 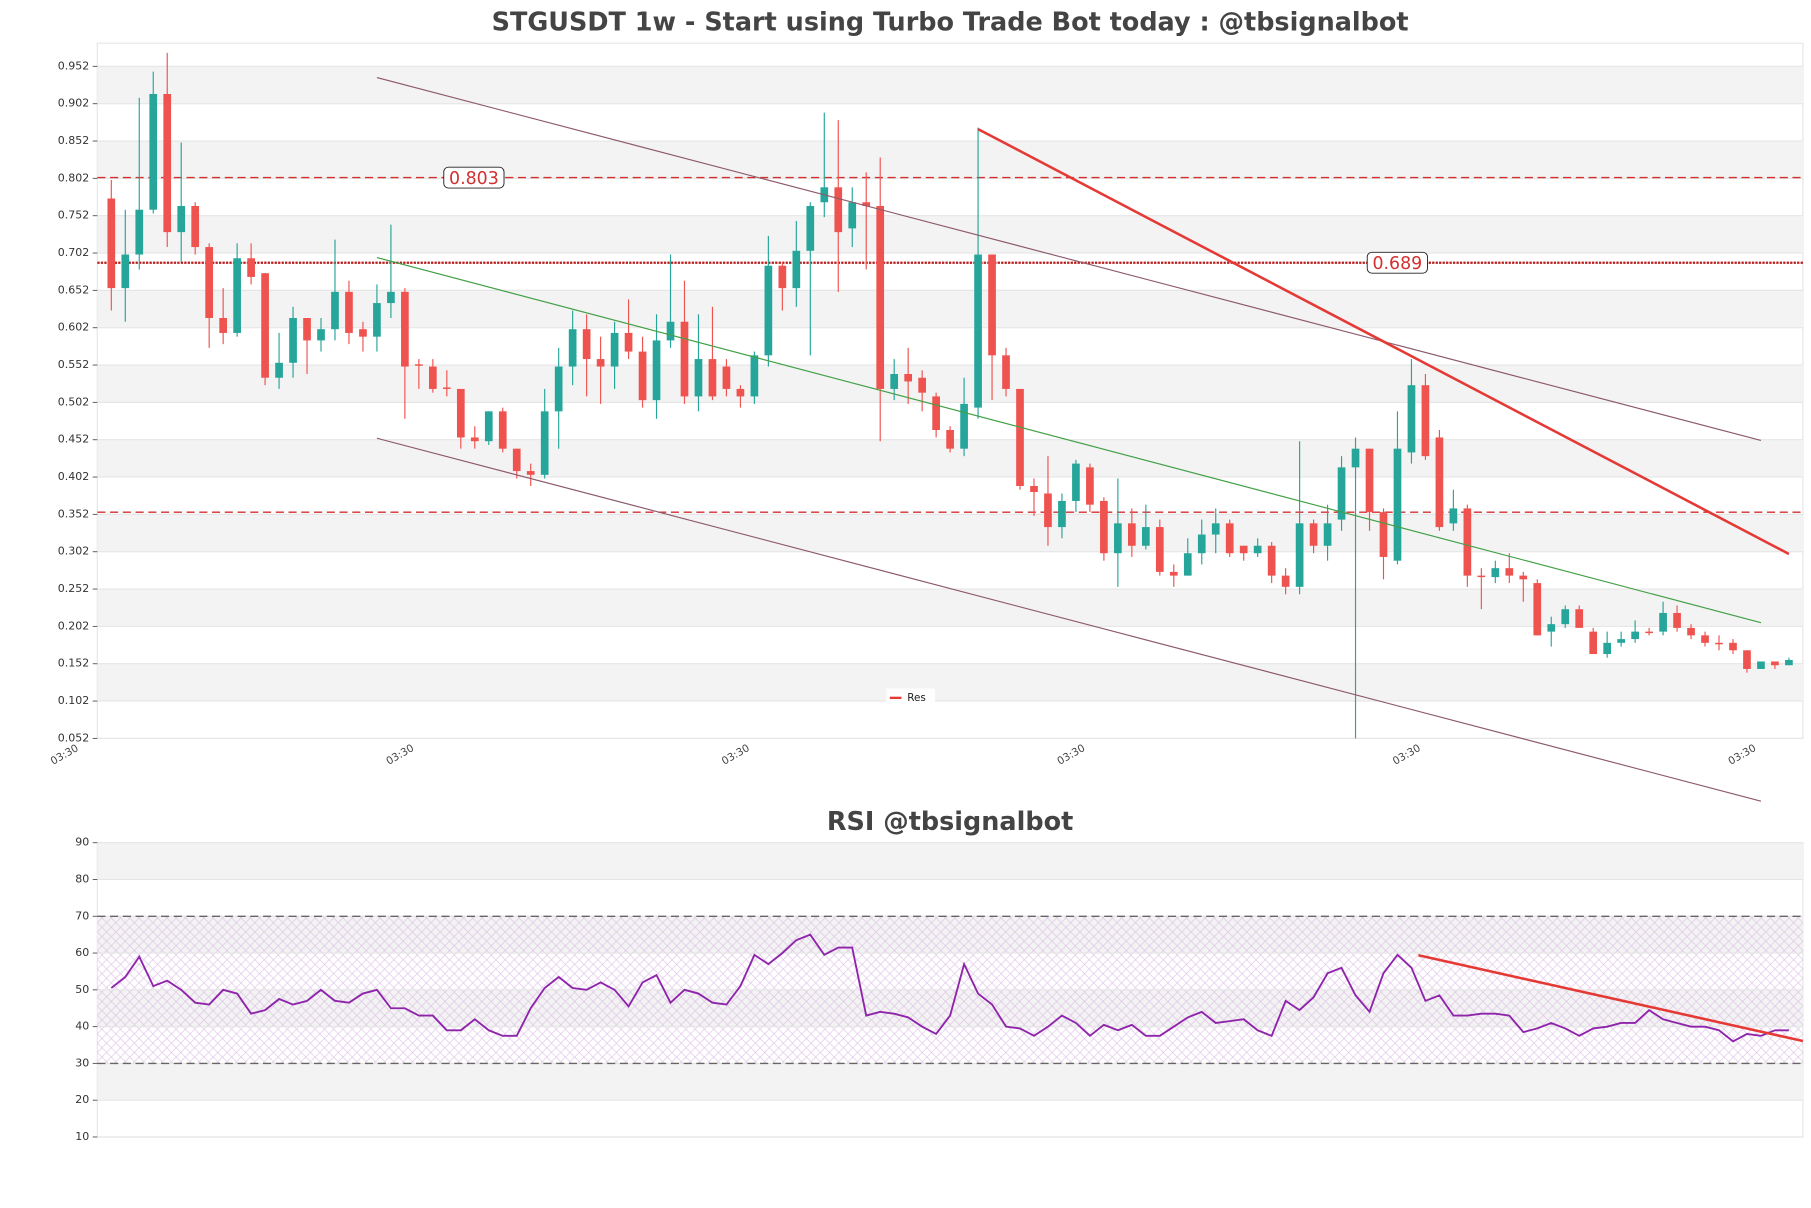 What do you see at coordinates (73, 177) in the screenshot?
I see `y-tick-label: 0.802` at bounding box center [73, 177].